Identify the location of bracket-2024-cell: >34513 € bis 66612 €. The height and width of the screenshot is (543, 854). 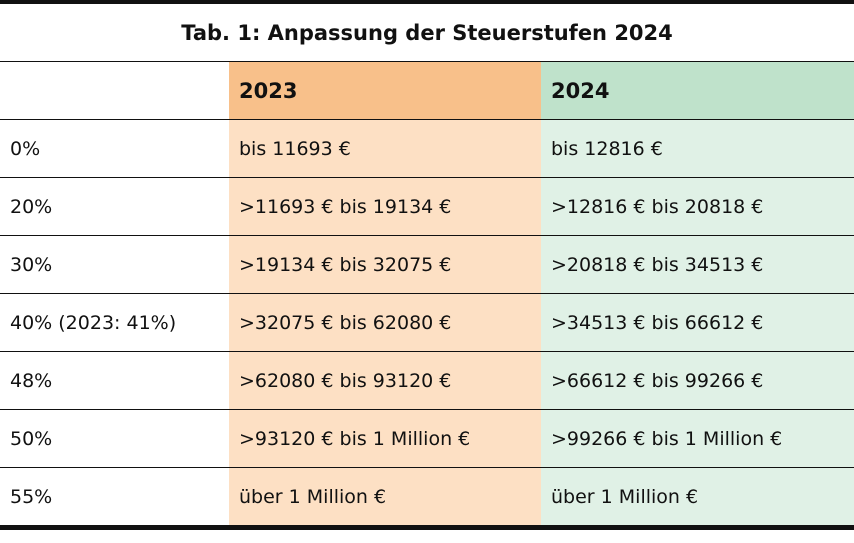
(697, 322).